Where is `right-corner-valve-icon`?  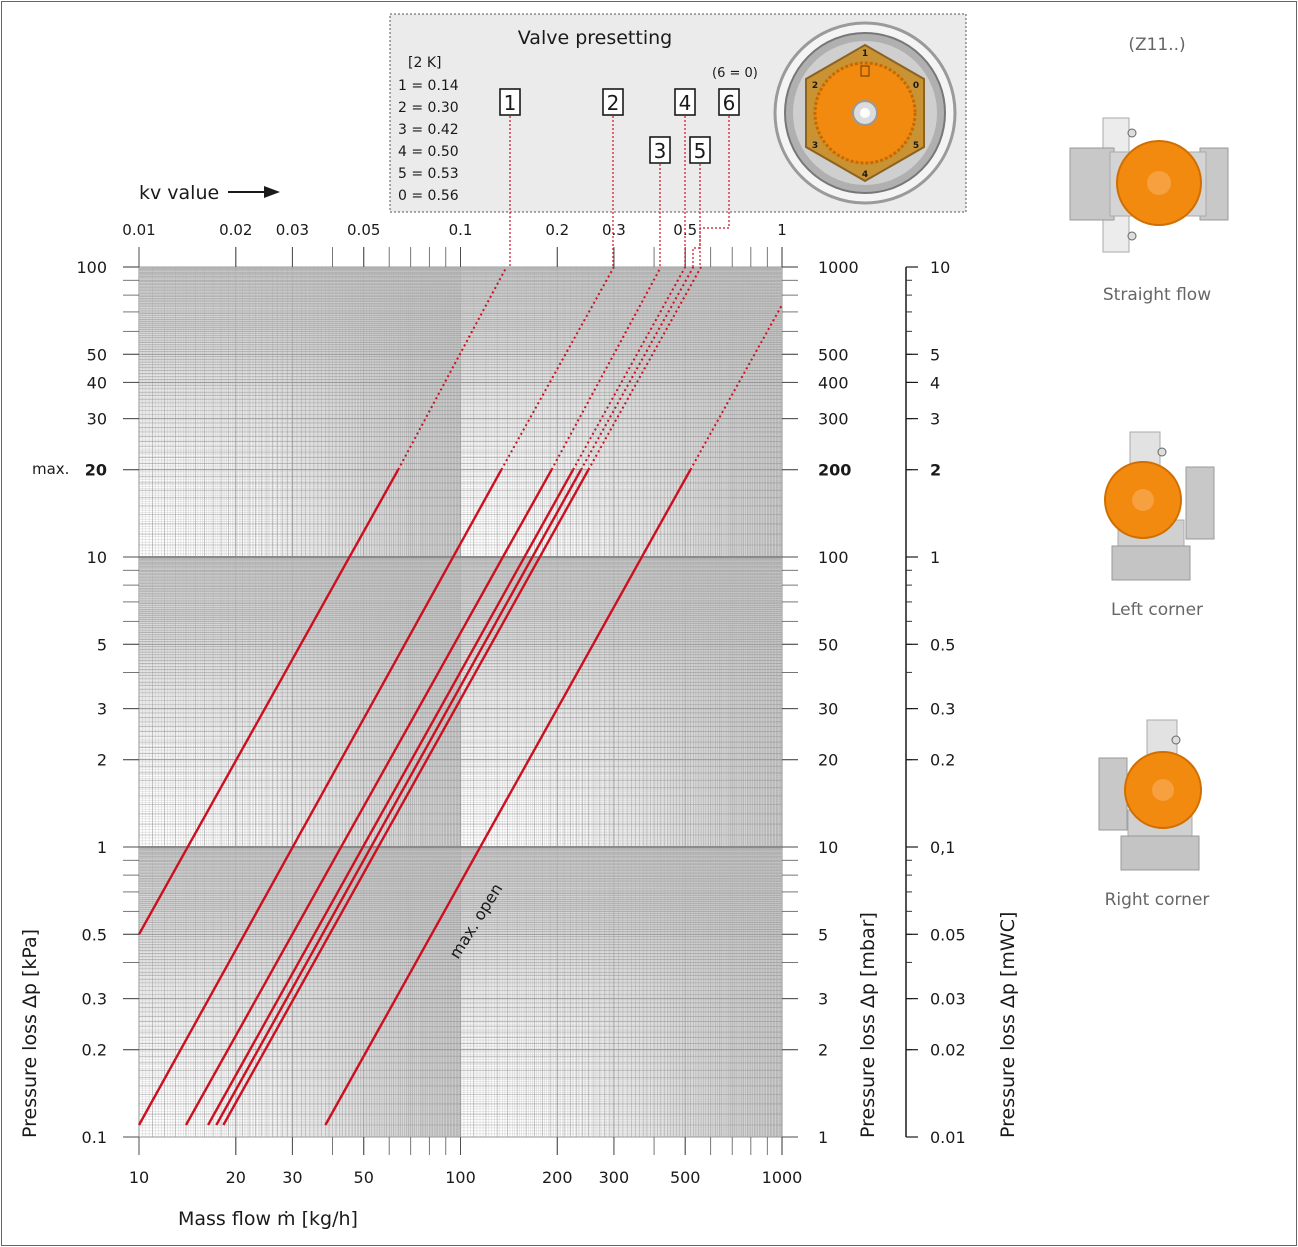 right-corner-valve-icon is located at coordinates (1150, 795).